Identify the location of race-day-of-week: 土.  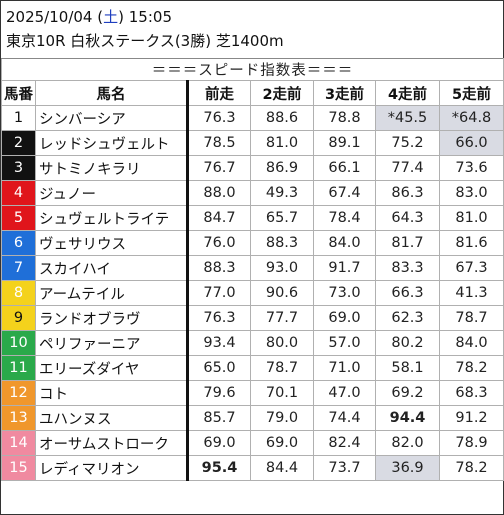
(111, 17).